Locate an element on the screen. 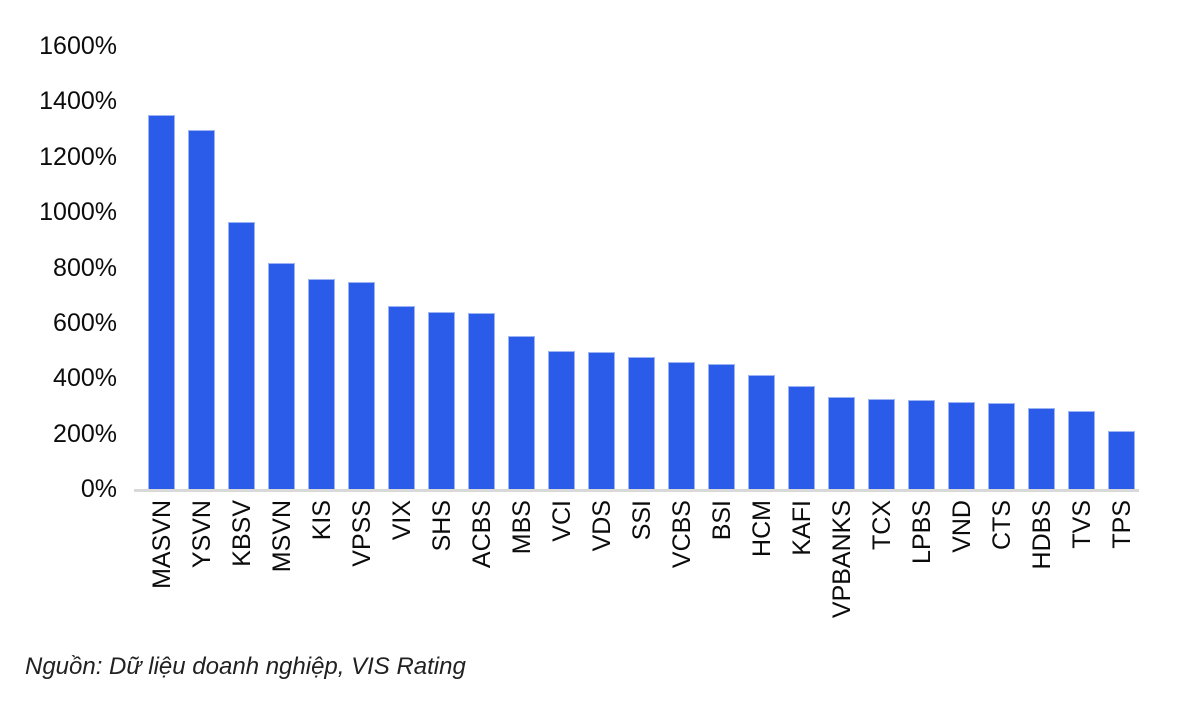  x-tick-label-vcbs: VCBS is located at coordinates (681, 534).